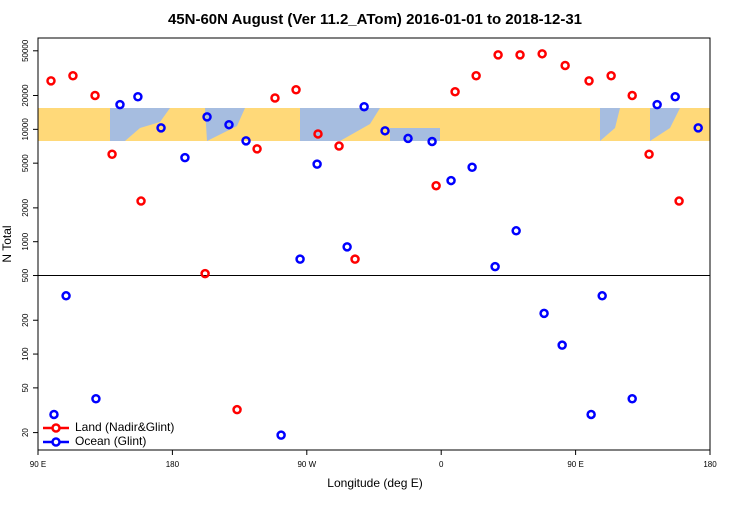  What do you see at coordinates (25, 241) in the screenshot?
I see `y-tick-label: 1000` at bounding box center [25, 241].